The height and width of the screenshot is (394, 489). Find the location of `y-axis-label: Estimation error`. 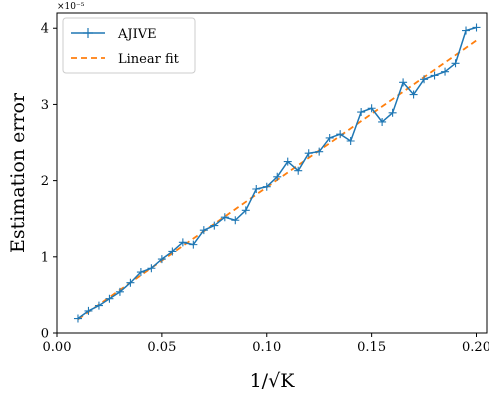

y-axis-label: Estimation error is located at coordinates (18, 172).